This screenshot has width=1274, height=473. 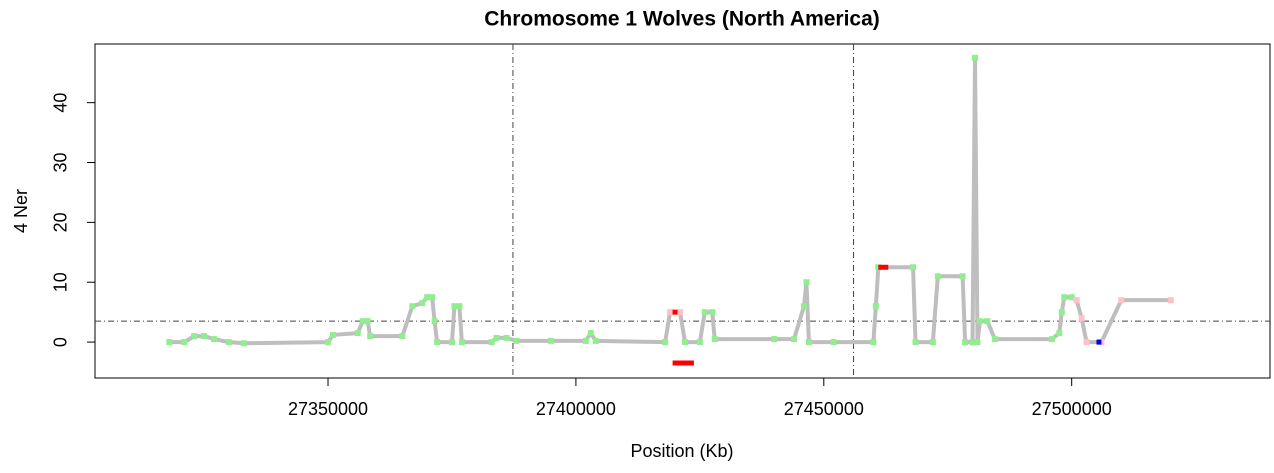 I want to click on chart-title: Chromosome 1 Wolves (North America), so click(x=682, y=19).